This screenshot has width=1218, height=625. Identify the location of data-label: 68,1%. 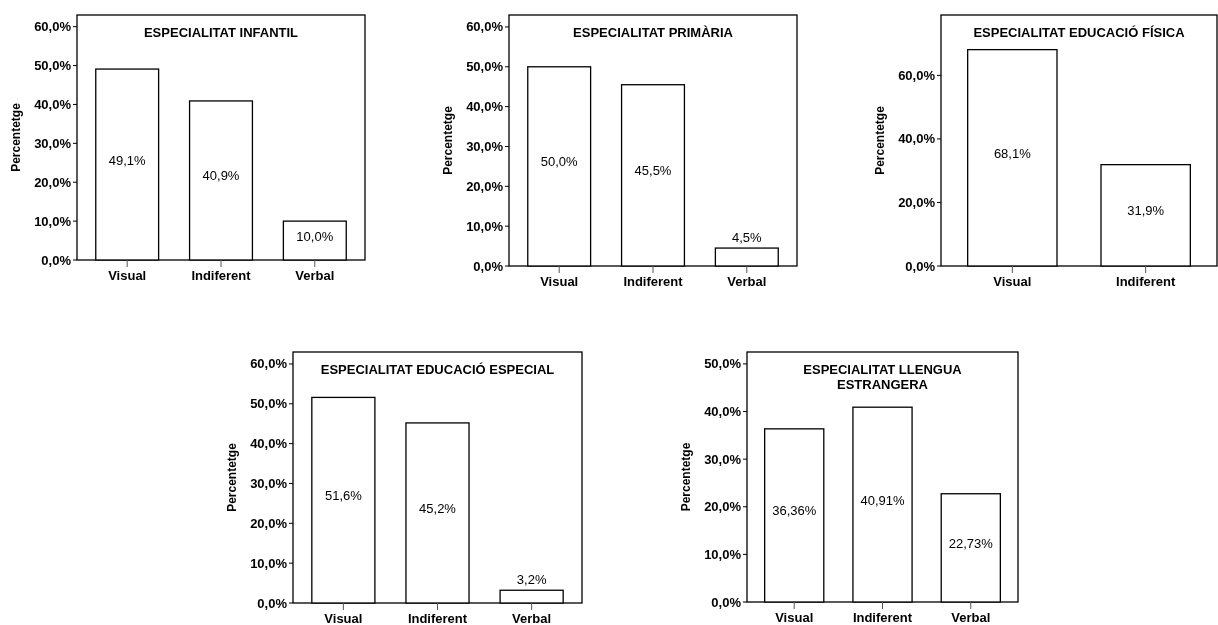
(1012, 153).